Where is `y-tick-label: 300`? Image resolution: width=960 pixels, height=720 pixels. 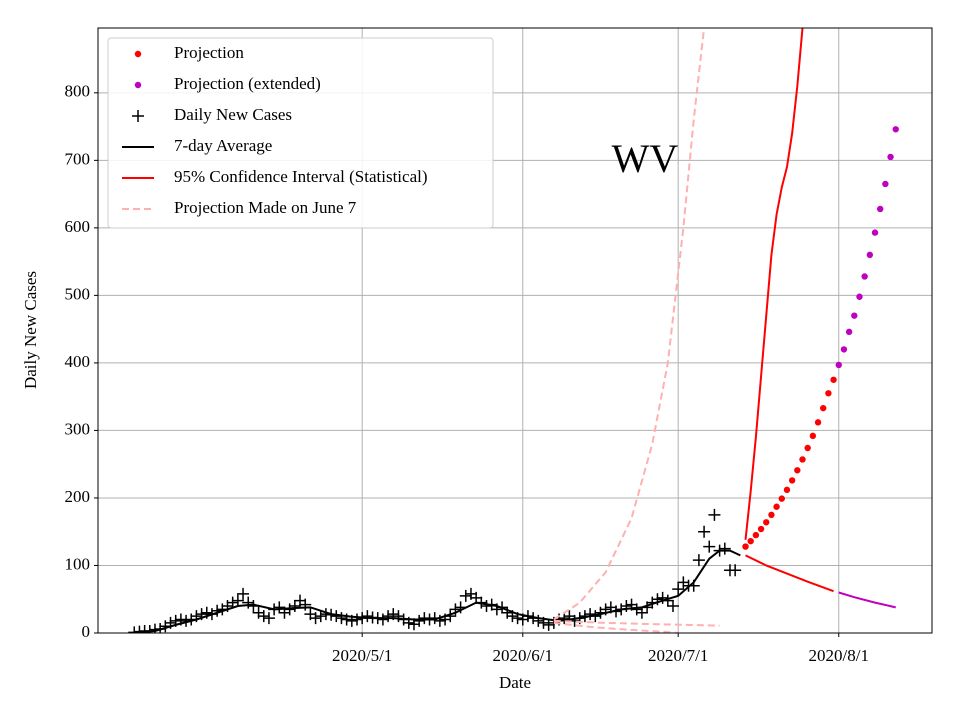
y-tick-label: 300 is located at coordinates (78, 428).